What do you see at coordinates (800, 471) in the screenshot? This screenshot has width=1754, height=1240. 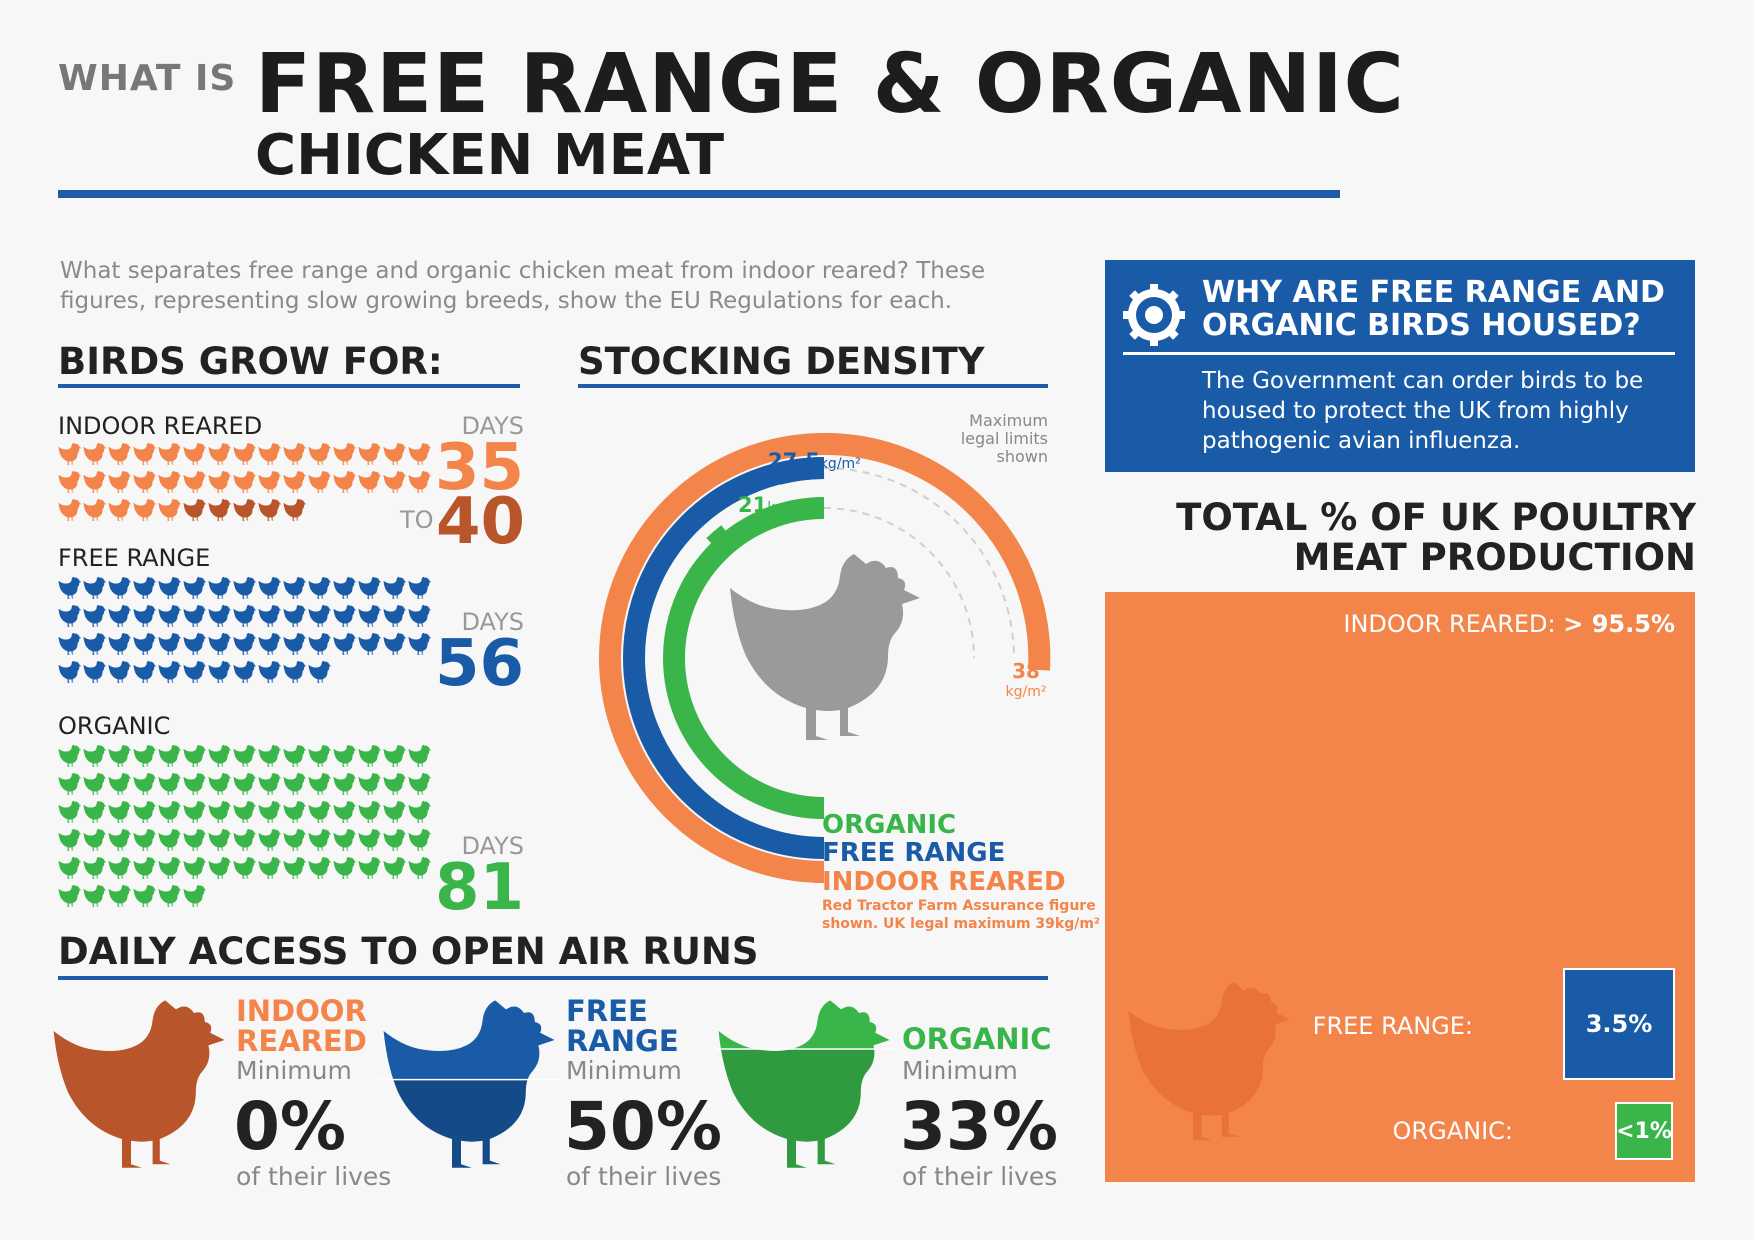 I see `ring-free-range-head` at bounding box center [800, 471].